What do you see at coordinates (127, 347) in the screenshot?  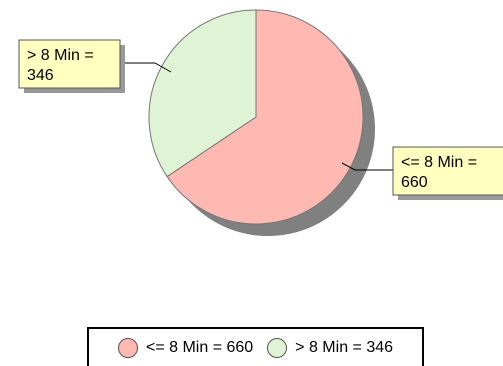 I see `legend-swatch-le-8-min` at bounding box center [127, 347].